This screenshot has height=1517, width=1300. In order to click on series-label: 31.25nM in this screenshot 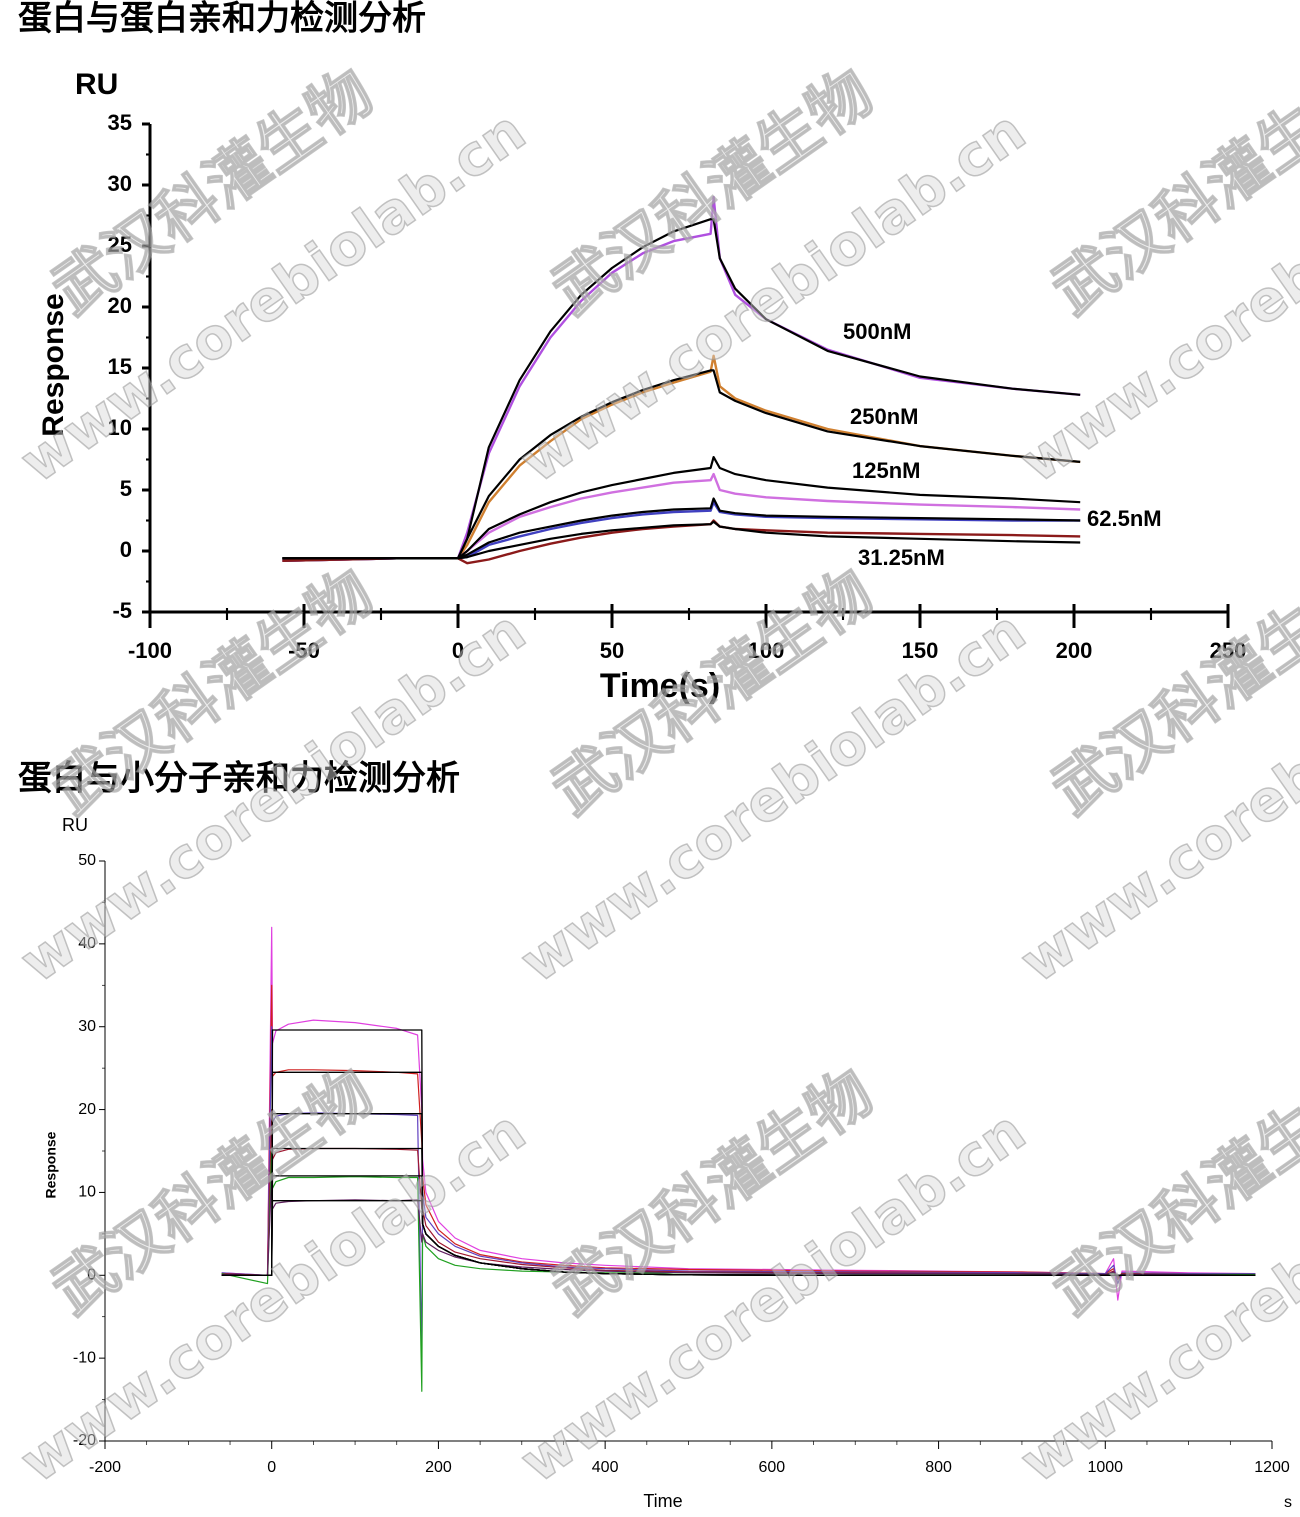, I will do `click(901, 557)`.